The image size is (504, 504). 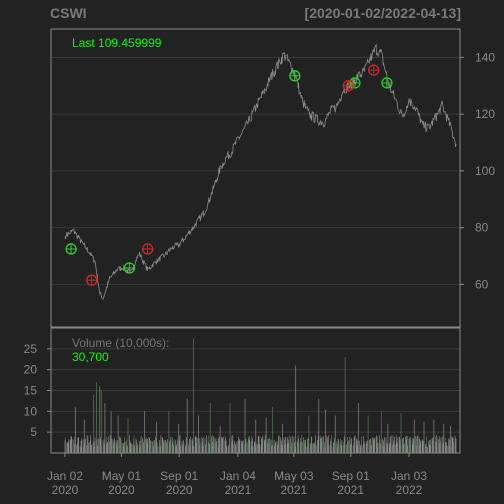 I want to click on volume-tick-label: 20, so click(x=31, y=370).